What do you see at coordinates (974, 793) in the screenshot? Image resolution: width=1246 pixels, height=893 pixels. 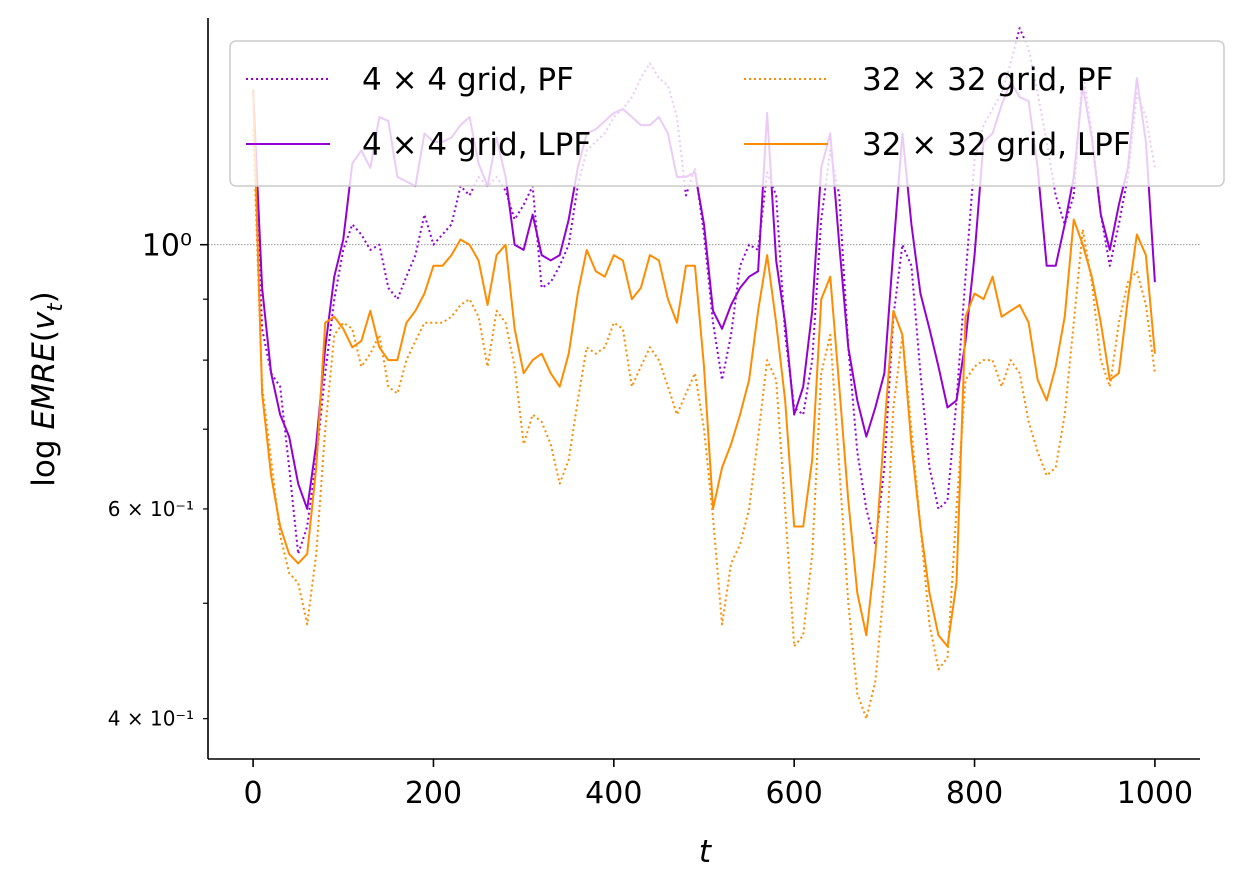 I see `x-tick-label: 800` at bounding box center [974, 793].